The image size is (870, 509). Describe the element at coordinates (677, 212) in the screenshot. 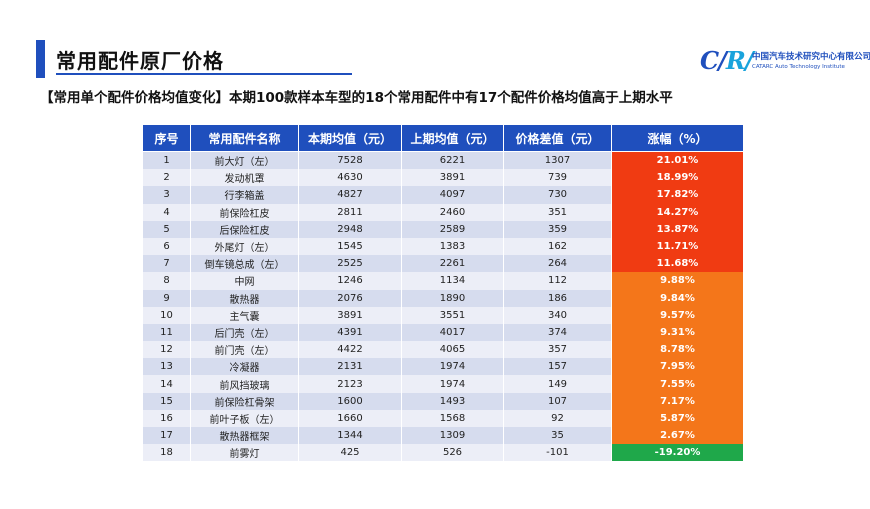

I see `increase-pct-cell: 14.27%` at that location.